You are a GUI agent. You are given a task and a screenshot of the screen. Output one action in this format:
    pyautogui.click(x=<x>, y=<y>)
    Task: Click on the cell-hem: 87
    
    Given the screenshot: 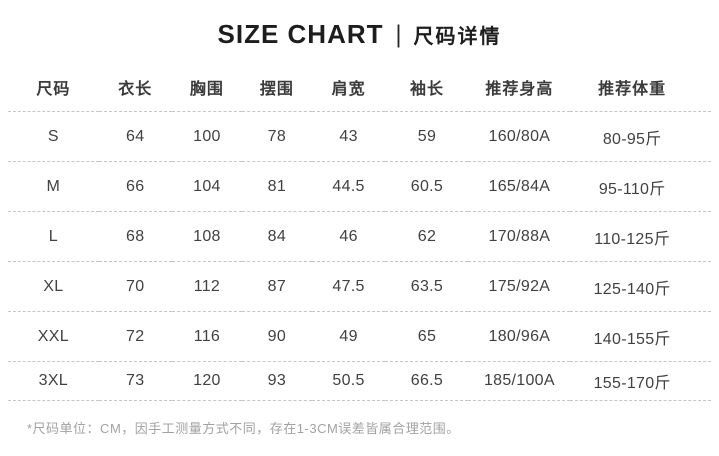 What is the action you would take?
    pyautogui.click(x=277, y=286)
    